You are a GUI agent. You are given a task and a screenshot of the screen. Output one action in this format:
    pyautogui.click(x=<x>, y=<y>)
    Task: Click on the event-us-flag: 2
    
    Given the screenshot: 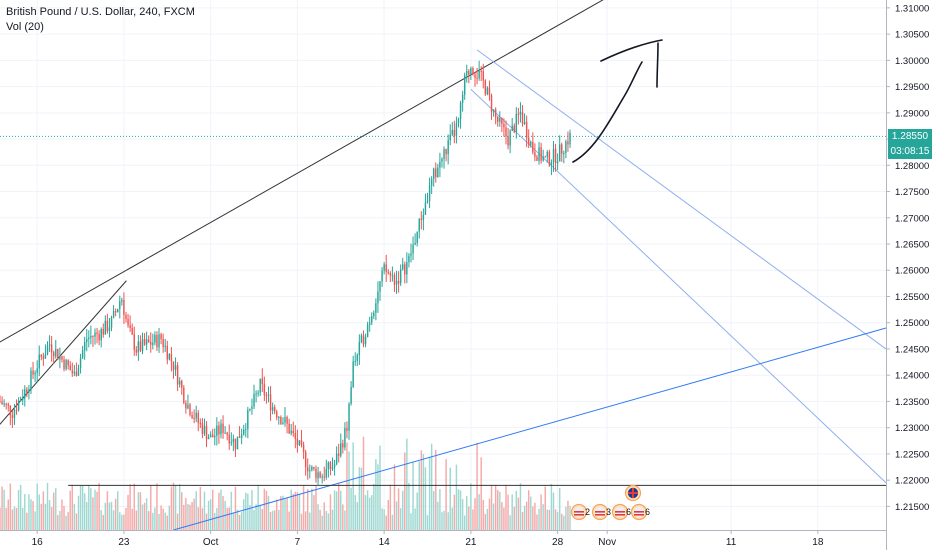 What is the action you would take?
    pyautogui.click(x=580, y=512)
    